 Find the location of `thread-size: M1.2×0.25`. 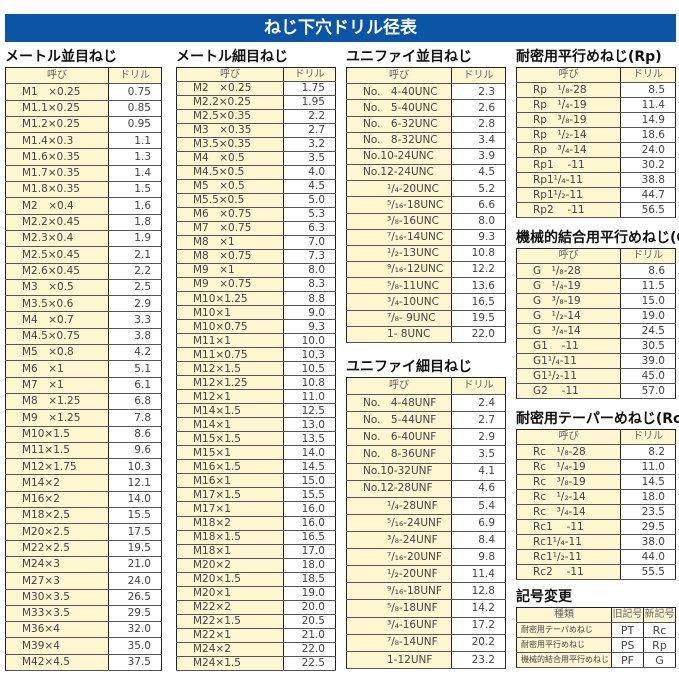

thread-size: M1.2×0.25 is located at coordinates (57, 125).